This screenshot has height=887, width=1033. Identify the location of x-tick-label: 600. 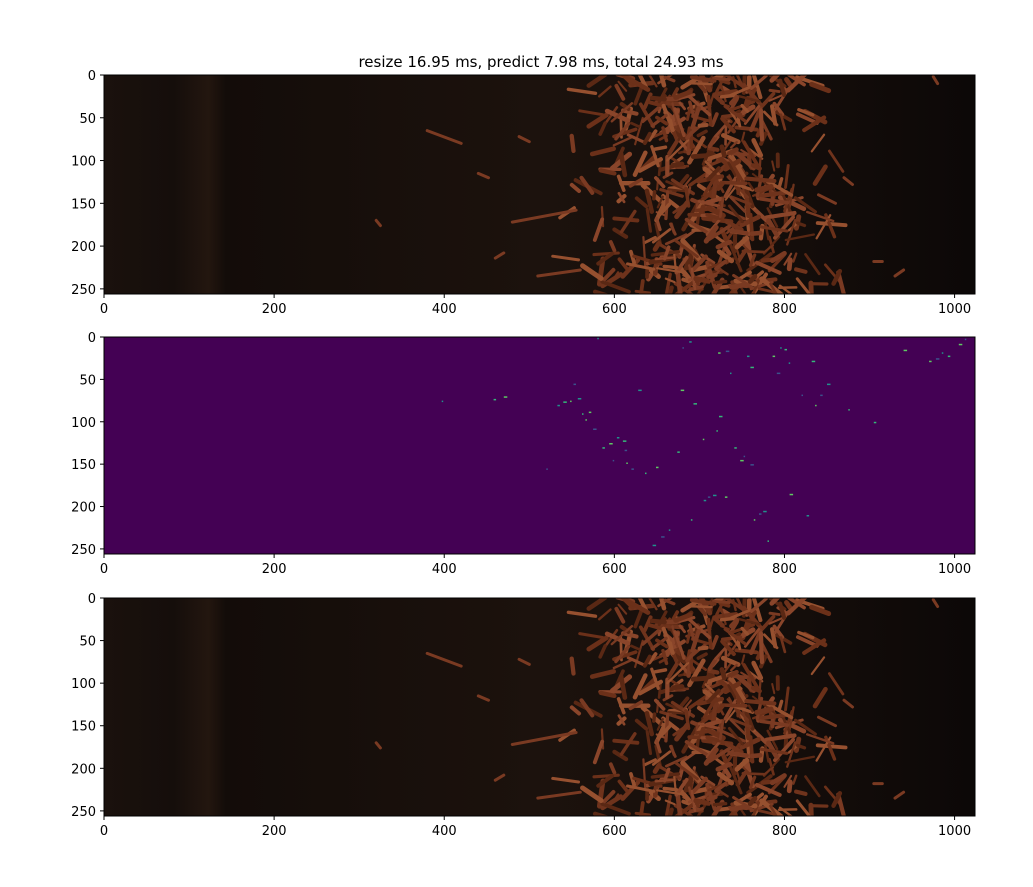
(614, 309).